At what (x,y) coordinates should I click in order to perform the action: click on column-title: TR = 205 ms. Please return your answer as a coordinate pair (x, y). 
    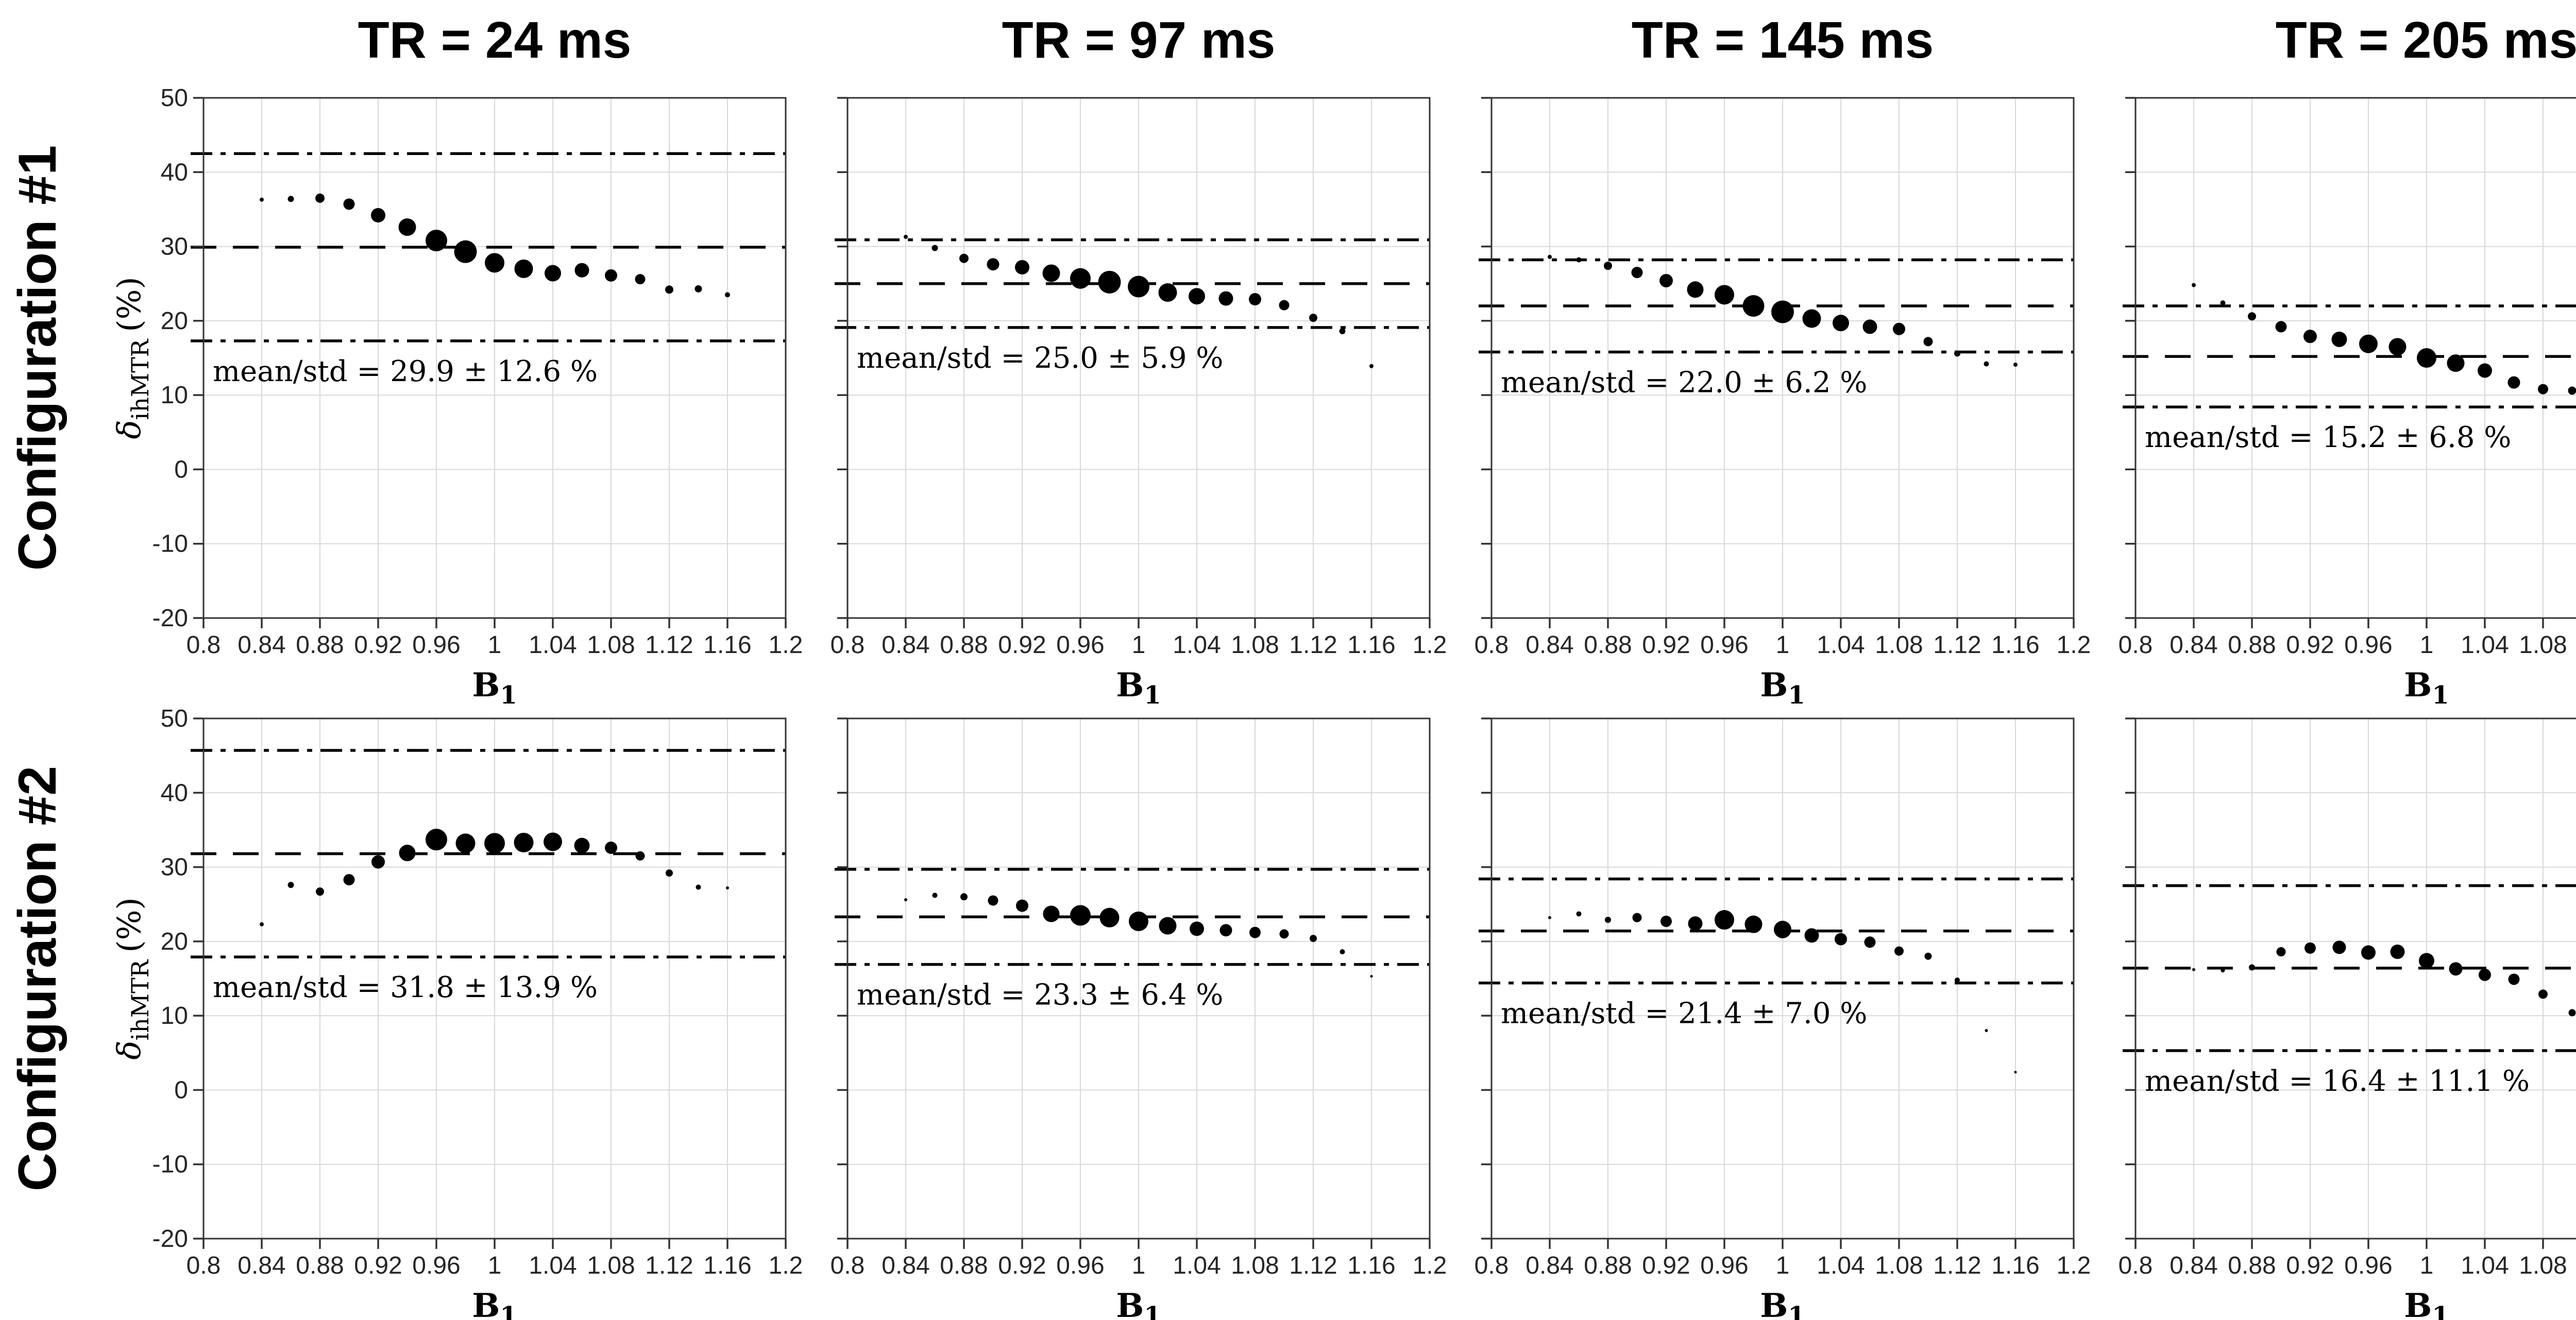
    Looking at the image, I should click on (2426, 40).